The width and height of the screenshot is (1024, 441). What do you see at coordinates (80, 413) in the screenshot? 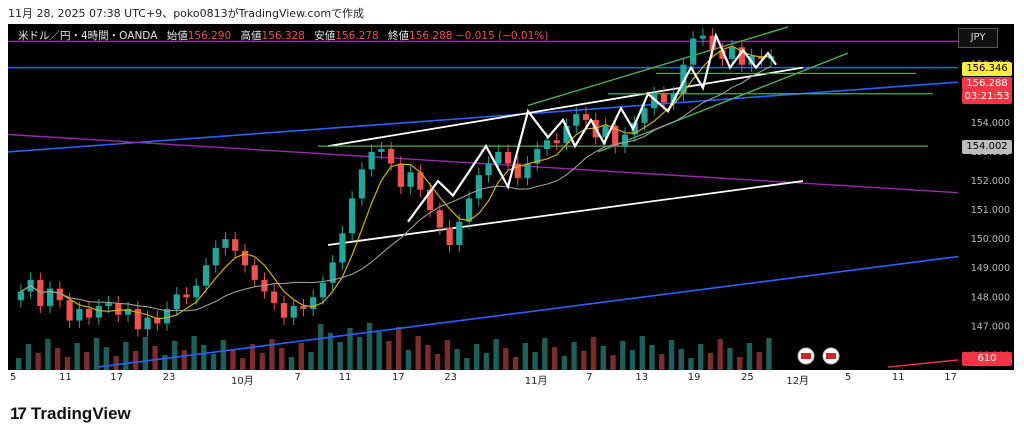
I see `tradingview-logo-text: TradingView` at bounding box center [80, 413].